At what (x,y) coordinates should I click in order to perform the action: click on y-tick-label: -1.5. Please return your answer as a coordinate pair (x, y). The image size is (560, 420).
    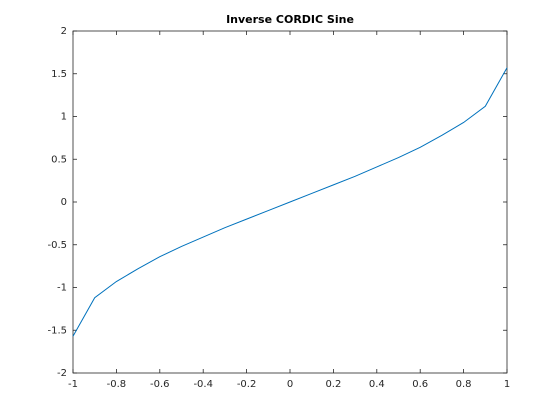
    Looking at the image, I should click on (57, 330).